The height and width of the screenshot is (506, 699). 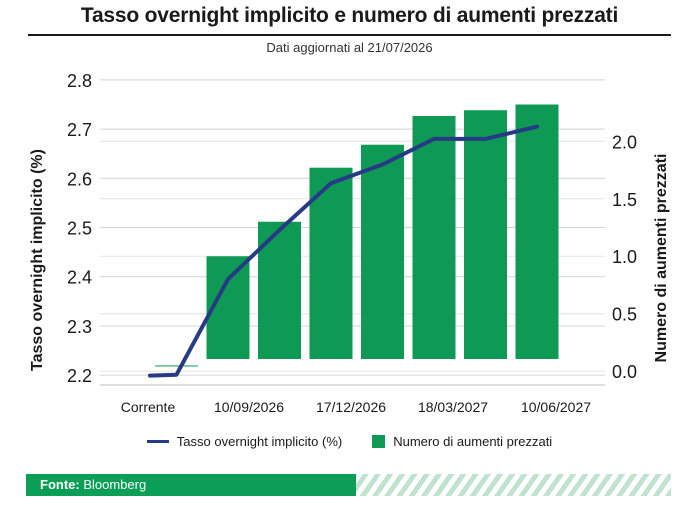 What do you see at coordinates (624, 257) in the screenshot?
I see `y-tick-right-2: 1.0` at bounding box center [624, 257].